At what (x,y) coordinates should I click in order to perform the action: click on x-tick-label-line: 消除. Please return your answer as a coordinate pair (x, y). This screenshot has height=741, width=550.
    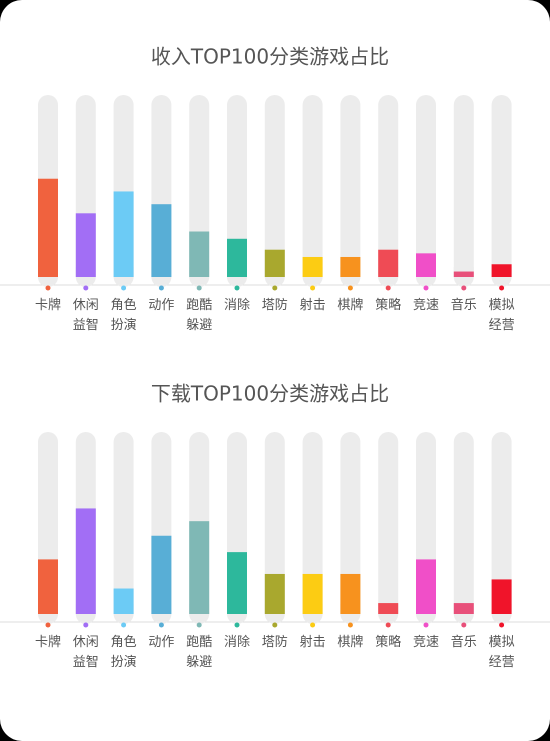
    Looking at the image, I should click on (237, 642).